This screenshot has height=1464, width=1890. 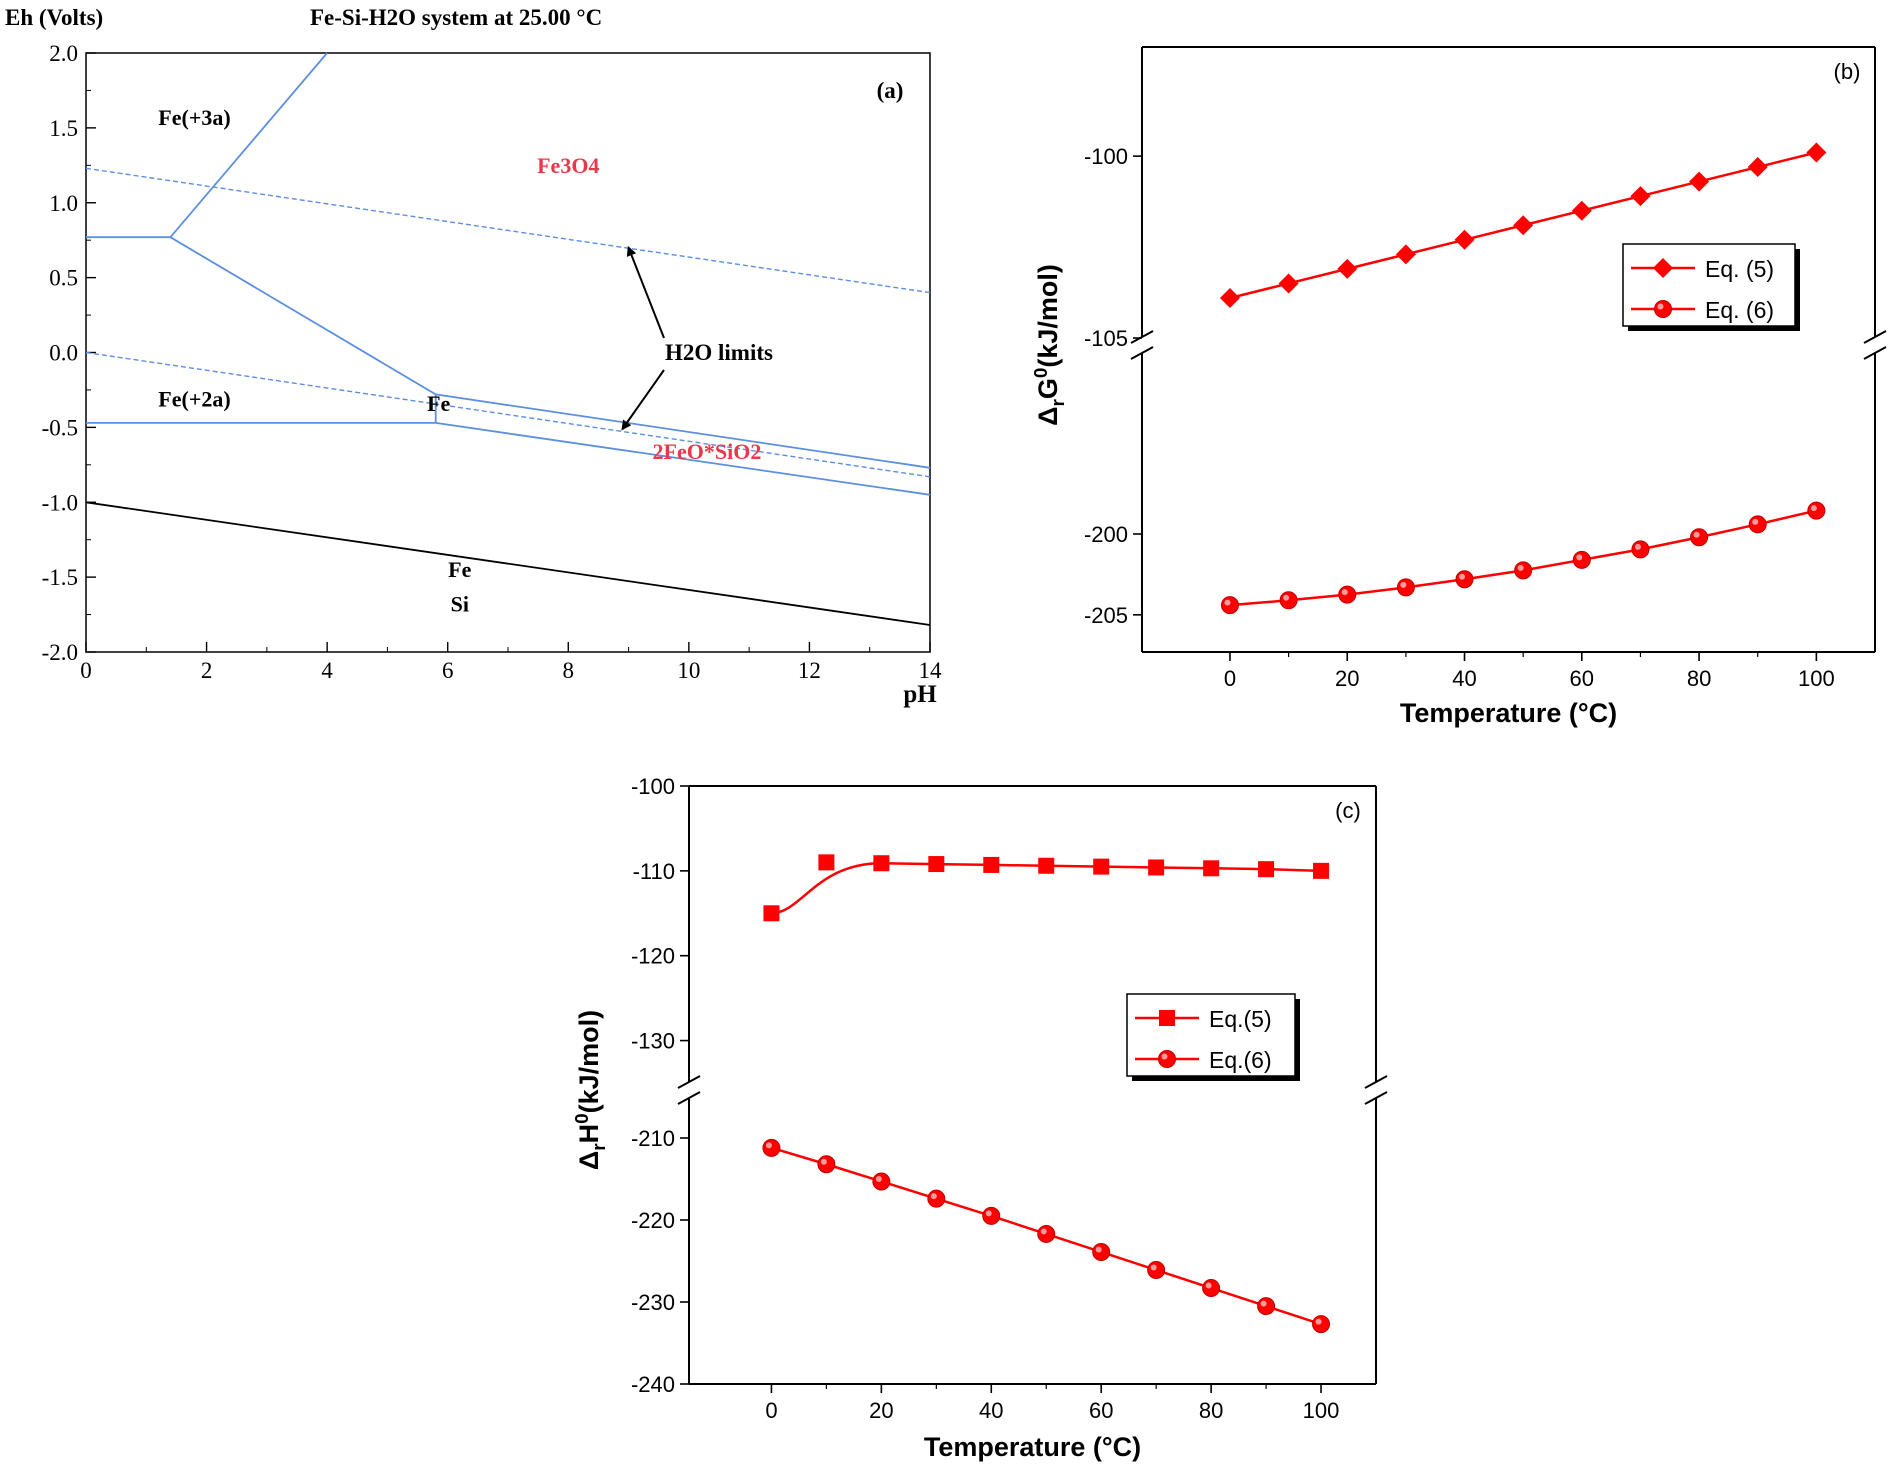 What do you see at coordinates (63, 353) in the screenshot?
I see `y-tick-label: 0.0` at bounding box center [63, 353].